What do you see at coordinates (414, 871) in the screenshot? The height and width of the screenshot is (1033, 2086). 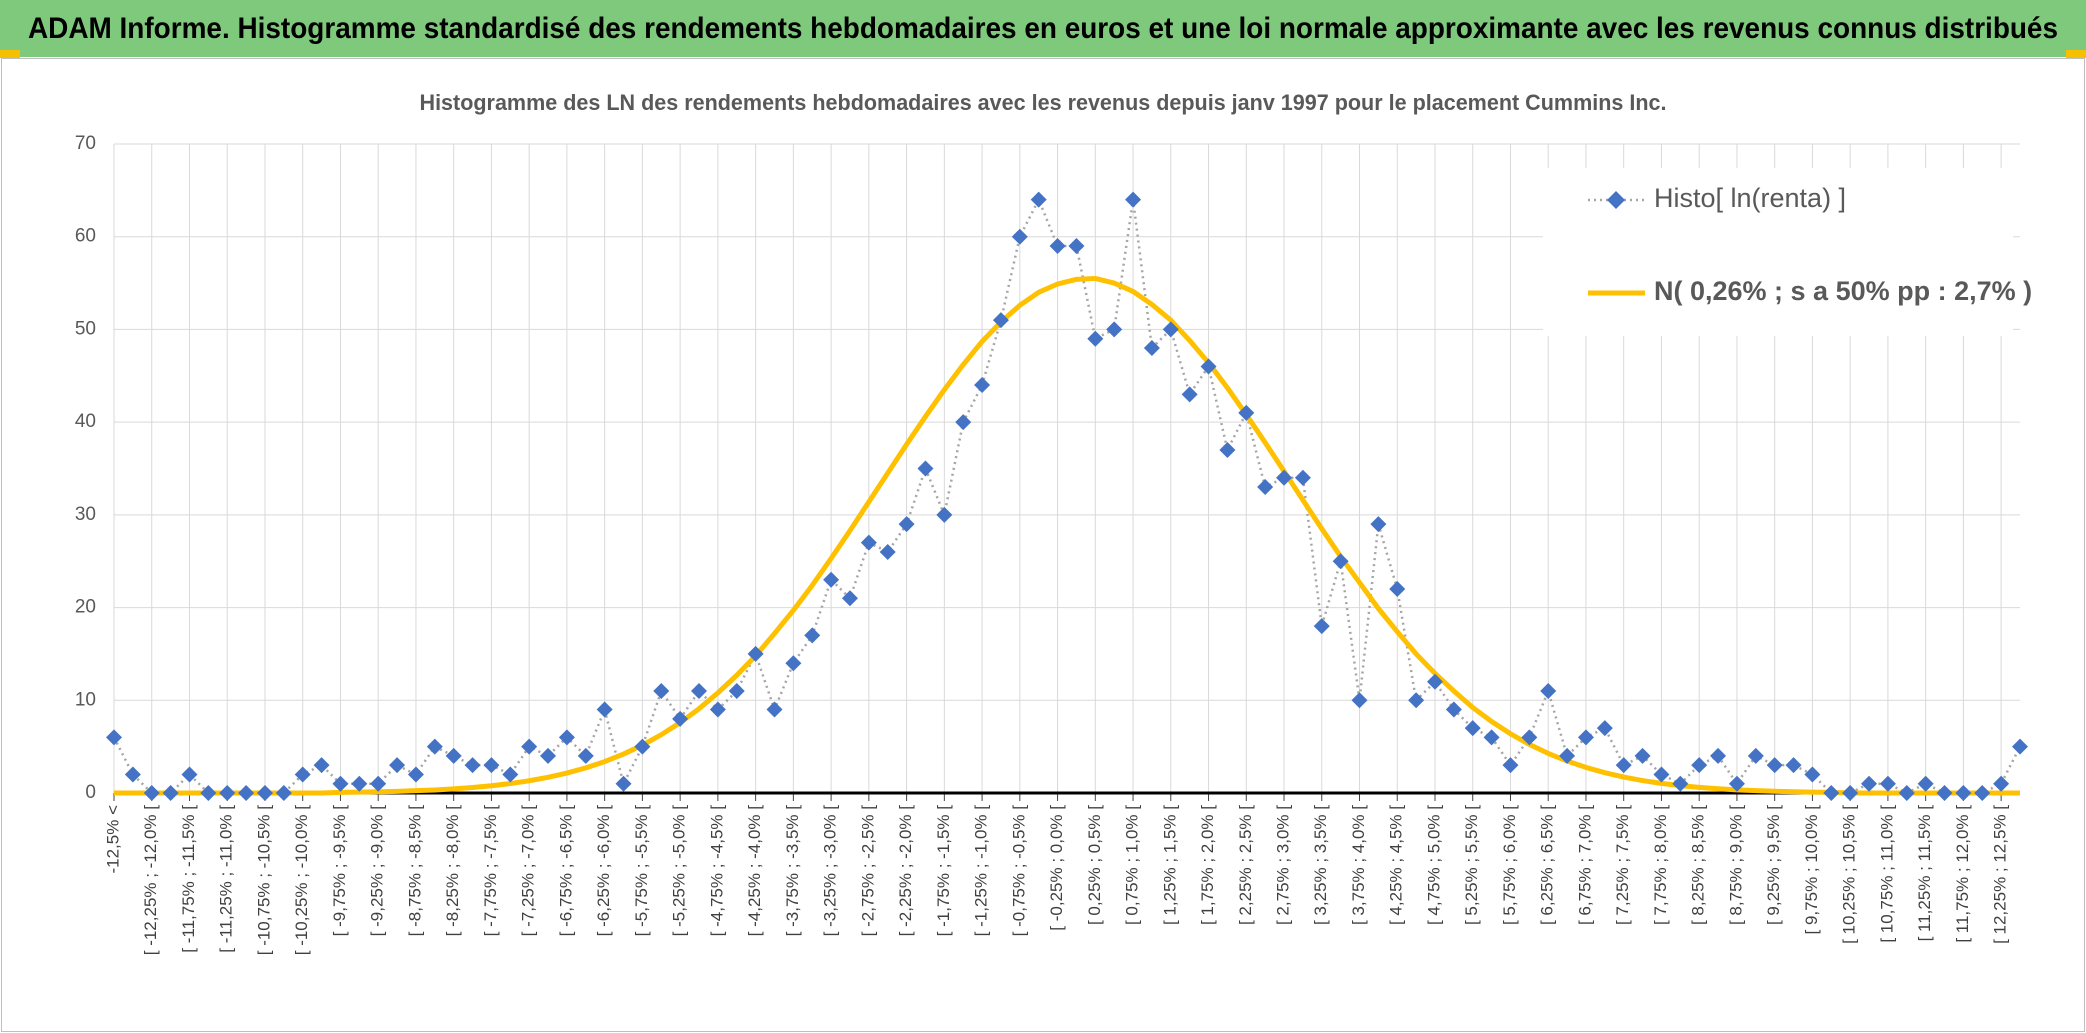 I see `x-tick-label: [ -8,75% ; -8,5% [` at bounding box center [414, 871].